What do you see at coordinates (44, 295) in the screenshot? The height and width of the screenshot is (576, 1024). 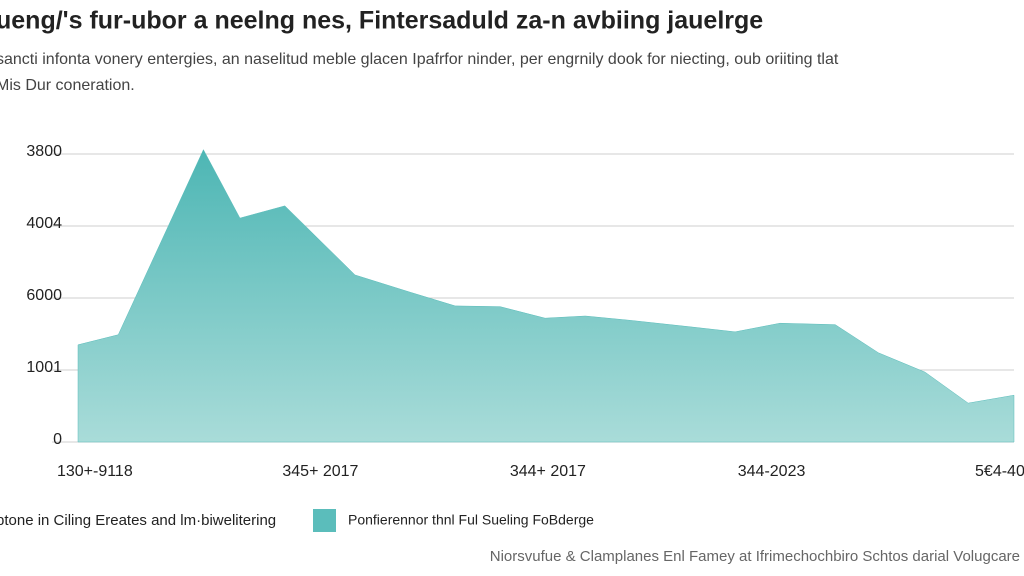 I see `y-tick-label: 6000` at bounding box center [44, 295].